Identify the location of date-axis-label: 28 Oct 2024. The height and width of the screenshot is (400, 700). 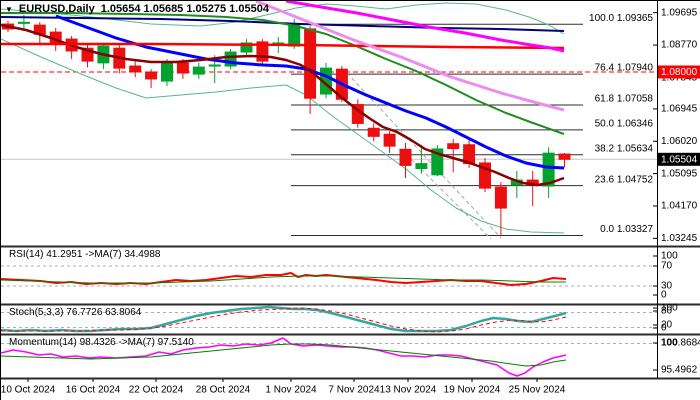
(223, 390).